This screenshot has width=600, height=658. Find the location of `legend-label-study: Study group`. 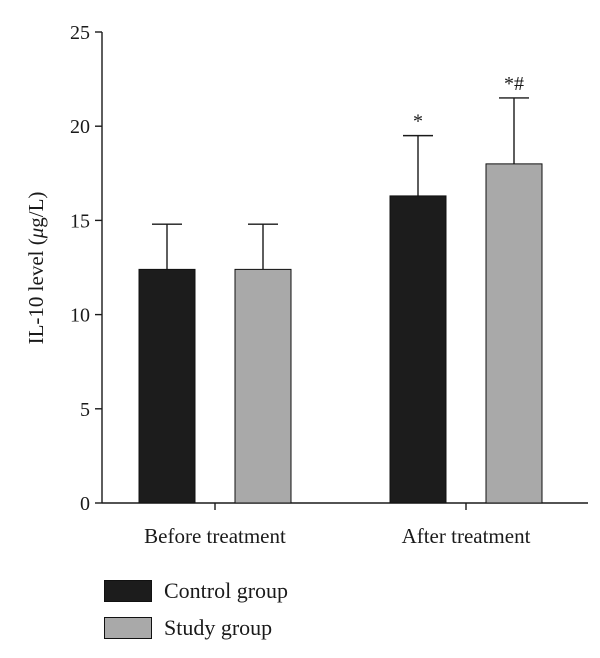

legend-label-study: Study group is located at coordinates (218, 627).